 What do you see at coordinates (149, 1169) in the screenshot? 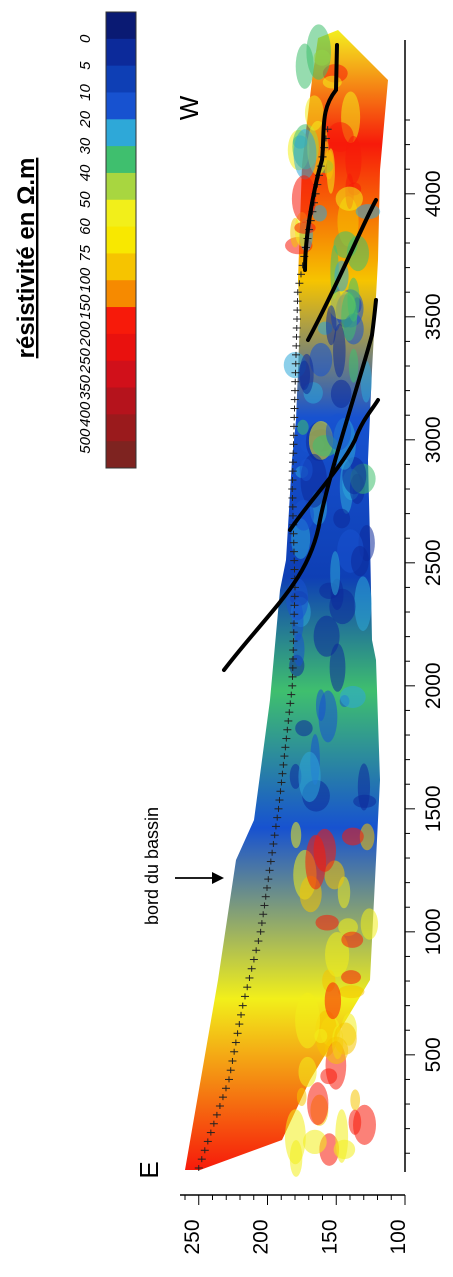
I see `east-label: E` at bounding box center [149, 1169].